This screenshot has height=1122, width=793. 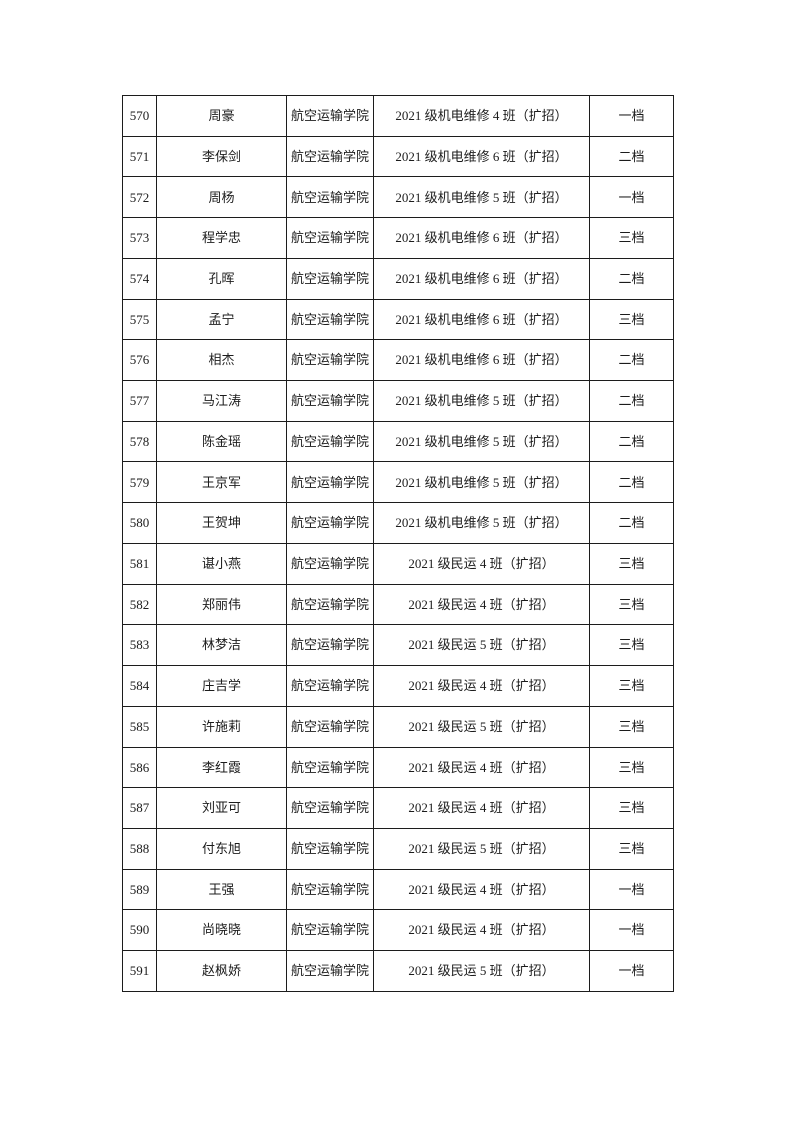 I want to click on table-row: 586 李红霞 航空运输学院 2021 级民运 4 班（扩招） 三档, so click(x=398, y=767).